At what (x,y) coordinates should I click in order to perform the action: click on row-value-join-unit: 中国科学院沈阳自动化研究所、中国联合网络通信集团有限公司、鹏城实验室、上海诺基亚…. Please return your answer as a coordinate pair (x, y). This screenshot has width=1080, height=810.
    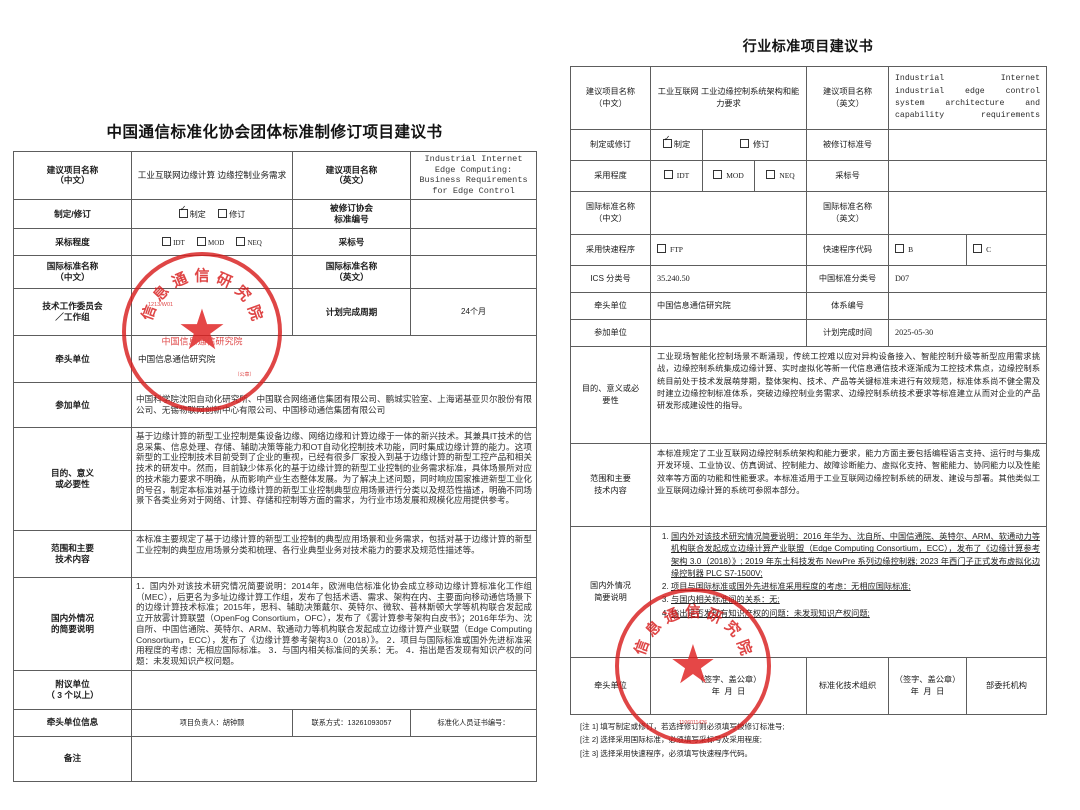
    Looking at the image, I should click on (334, 404).